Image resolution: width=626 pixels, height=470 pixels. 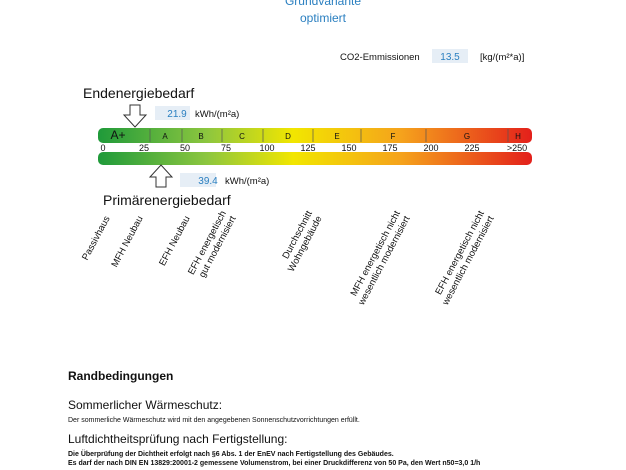 What do you see at coordinates (145, 405) in the screenshot?
I see `condition-heading: Sommerlicher Wärmeschutz:` at bounding box center [145, 405].